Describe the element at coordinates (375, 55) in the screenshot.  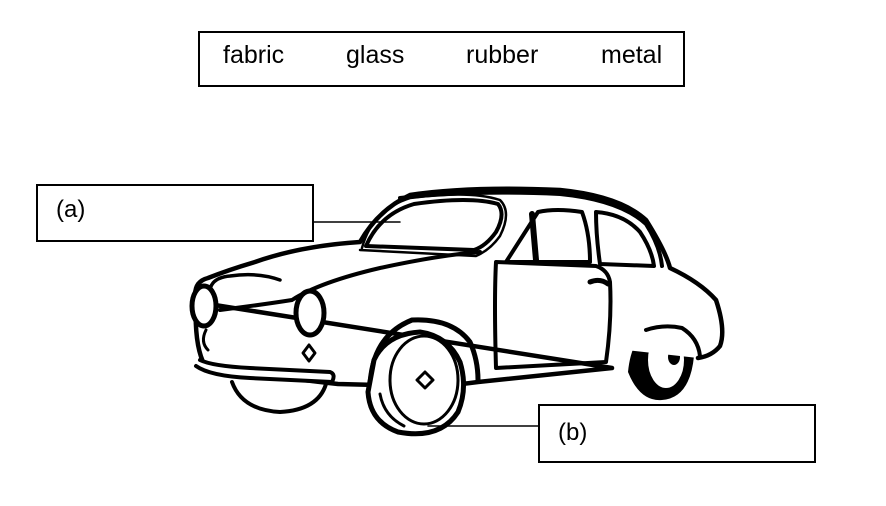
I see `word-glass: glass` at that location.